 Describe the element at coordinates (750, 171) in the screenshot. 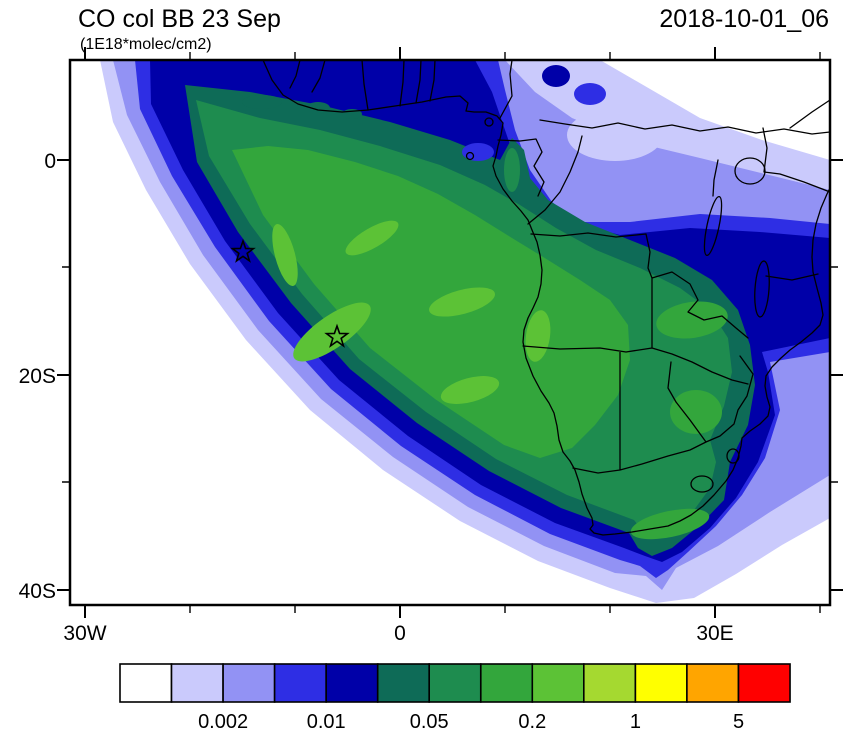

I see `lake-victoria` at that location.